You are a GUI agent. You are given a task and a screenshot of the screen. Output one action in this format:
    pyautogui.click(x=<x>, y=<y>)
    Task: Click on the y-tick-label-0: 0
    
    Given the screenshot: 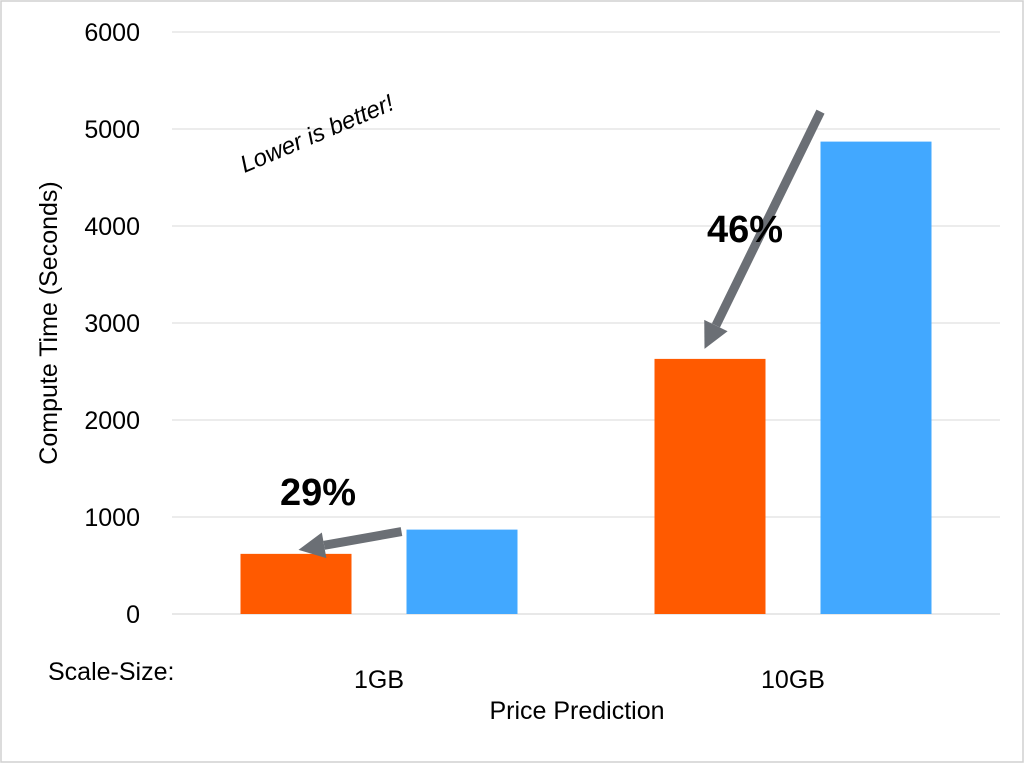 What is the action you would take?
    pyautogui.click(x=133, y=615)
    